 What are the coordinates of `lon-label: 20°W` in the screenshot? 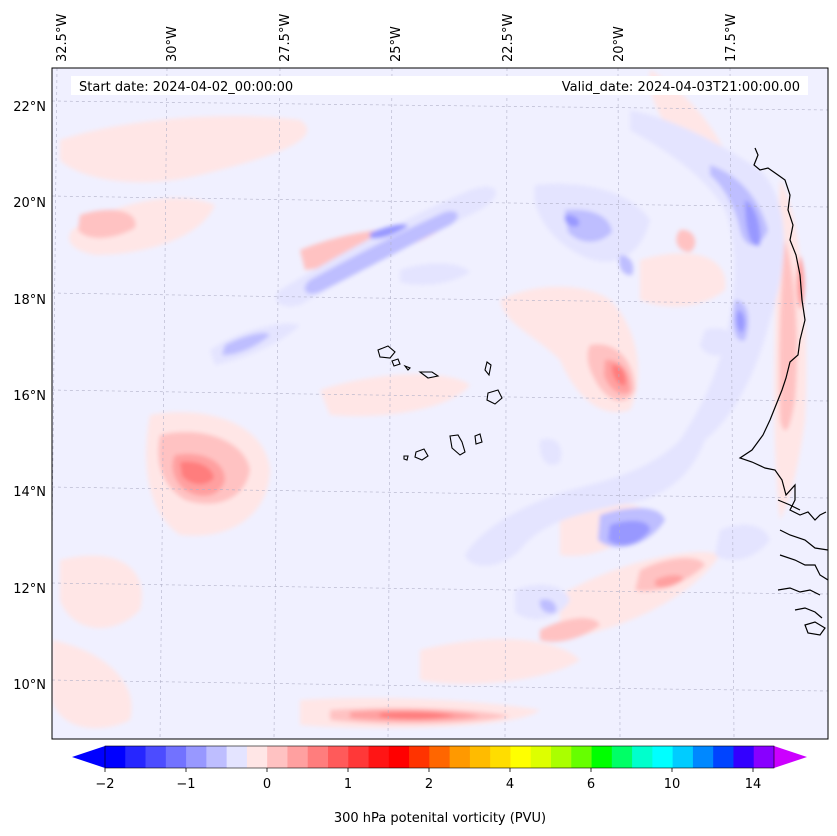 It's located at (619, 44).